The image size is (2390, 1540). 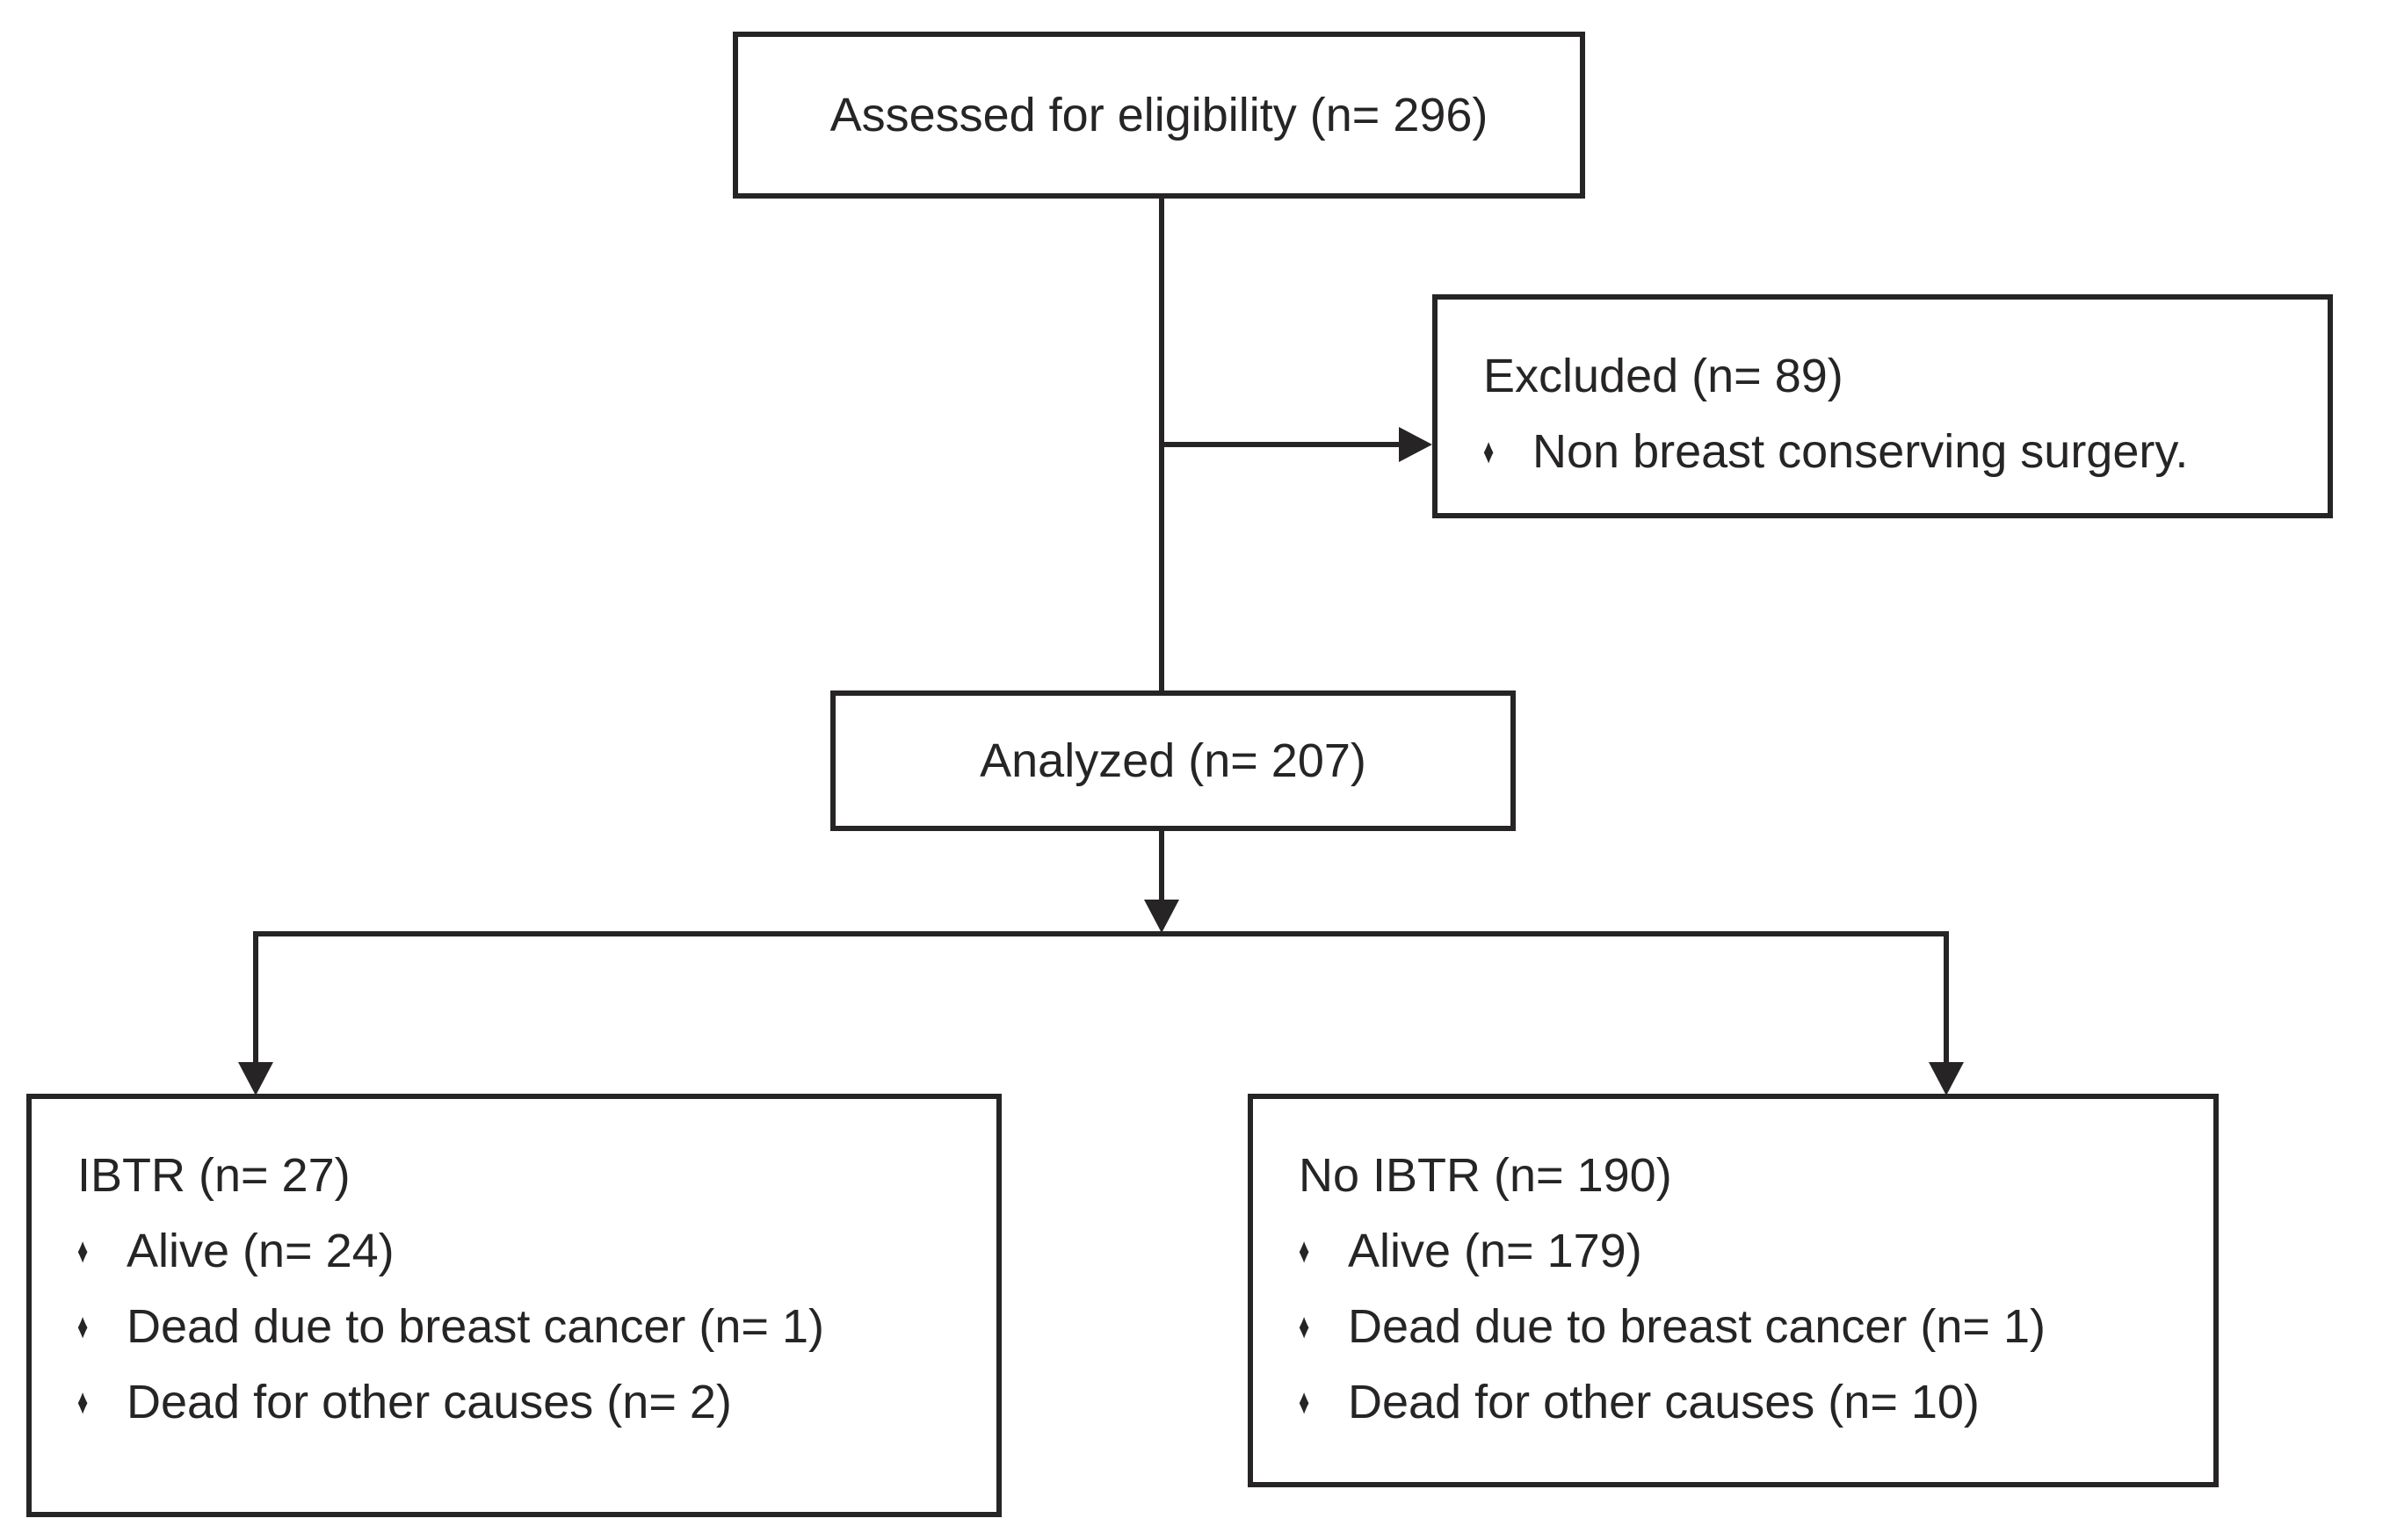 I want to click on branch-line, so click(x=1101, y=934).